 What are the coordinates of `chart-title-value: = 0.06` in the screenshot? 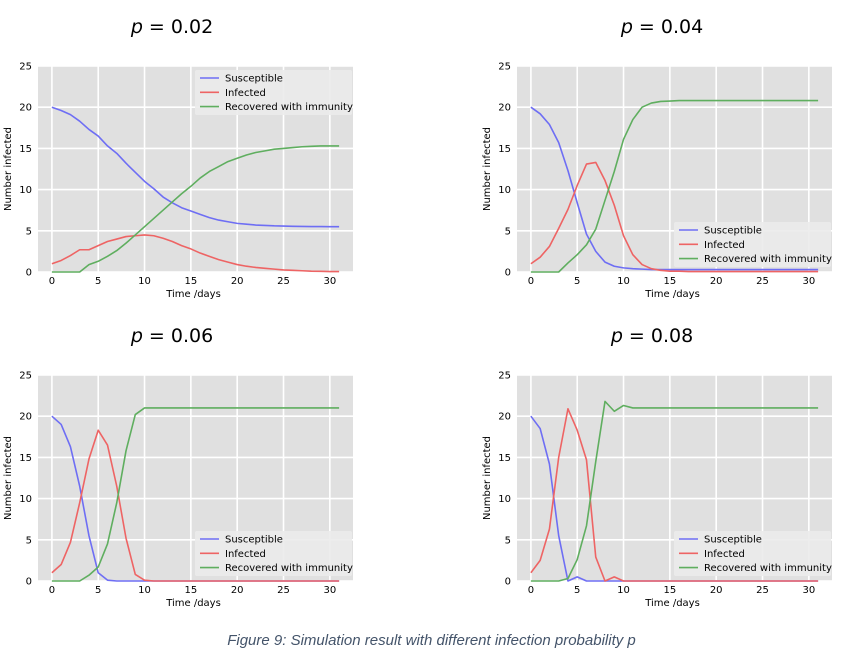 It's located at (178, 336).